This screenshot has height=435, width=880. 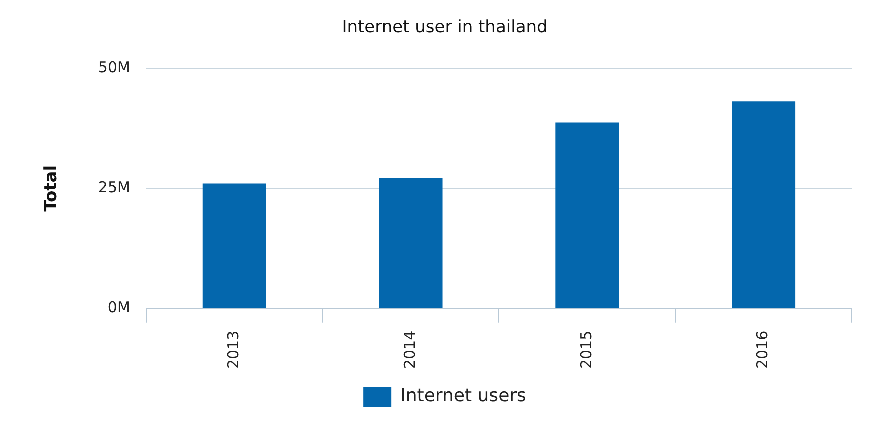 I want to click on y-tick-label: 25M, so click(x=114, y=187).